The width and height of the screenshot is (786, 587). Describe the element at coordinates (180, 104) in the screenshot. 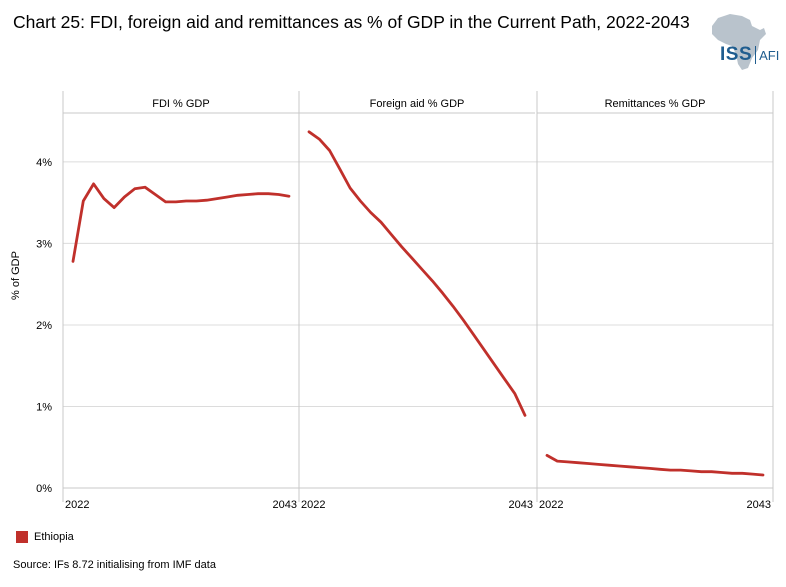

I see `panel-title: FDI % GDP` at that location.